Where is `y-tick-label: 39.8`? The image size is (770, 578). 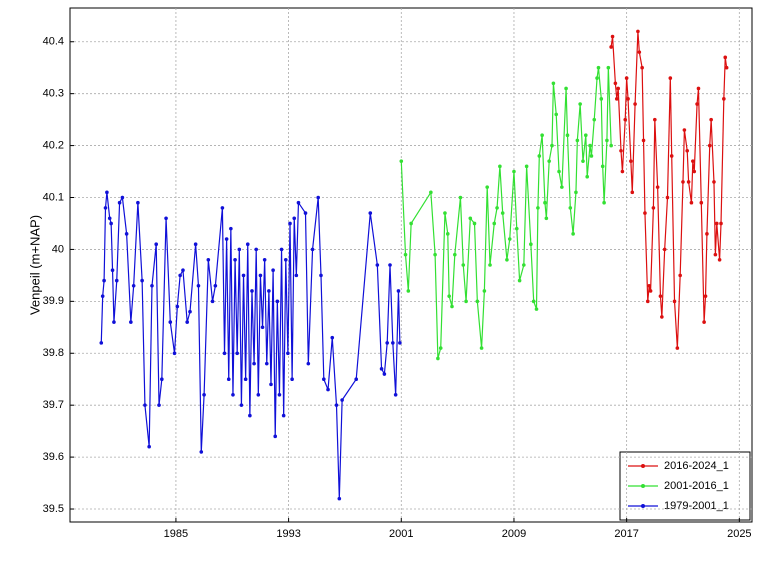 y-tick-label: 39.8 is located at coordinates (53, 353).